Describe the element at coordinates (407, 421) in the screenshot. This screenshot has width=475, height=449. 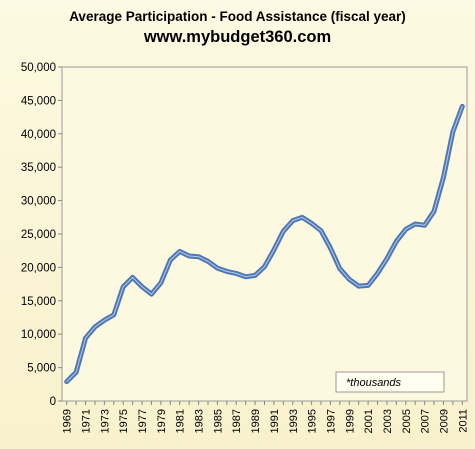
I see `x-tick-label: 2005` at that location.